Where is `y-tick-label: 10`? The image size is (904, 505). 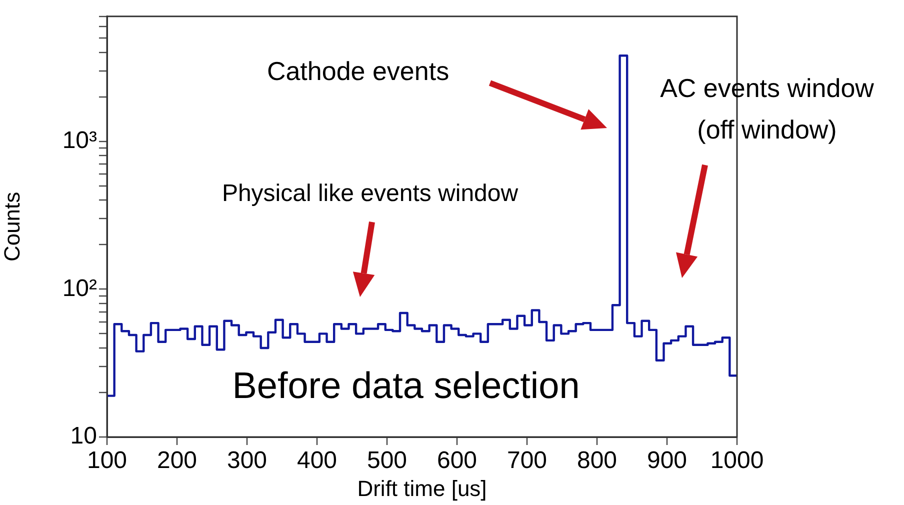
y-tick-label: 10 is located at coordinates (83, 436).